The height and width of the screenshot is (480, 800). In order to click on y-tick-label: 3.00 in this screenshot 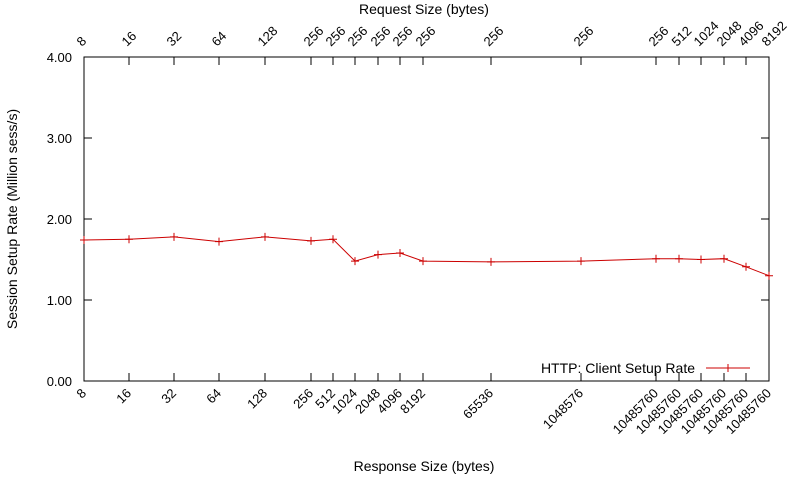, I will do `click(59, 138)`.